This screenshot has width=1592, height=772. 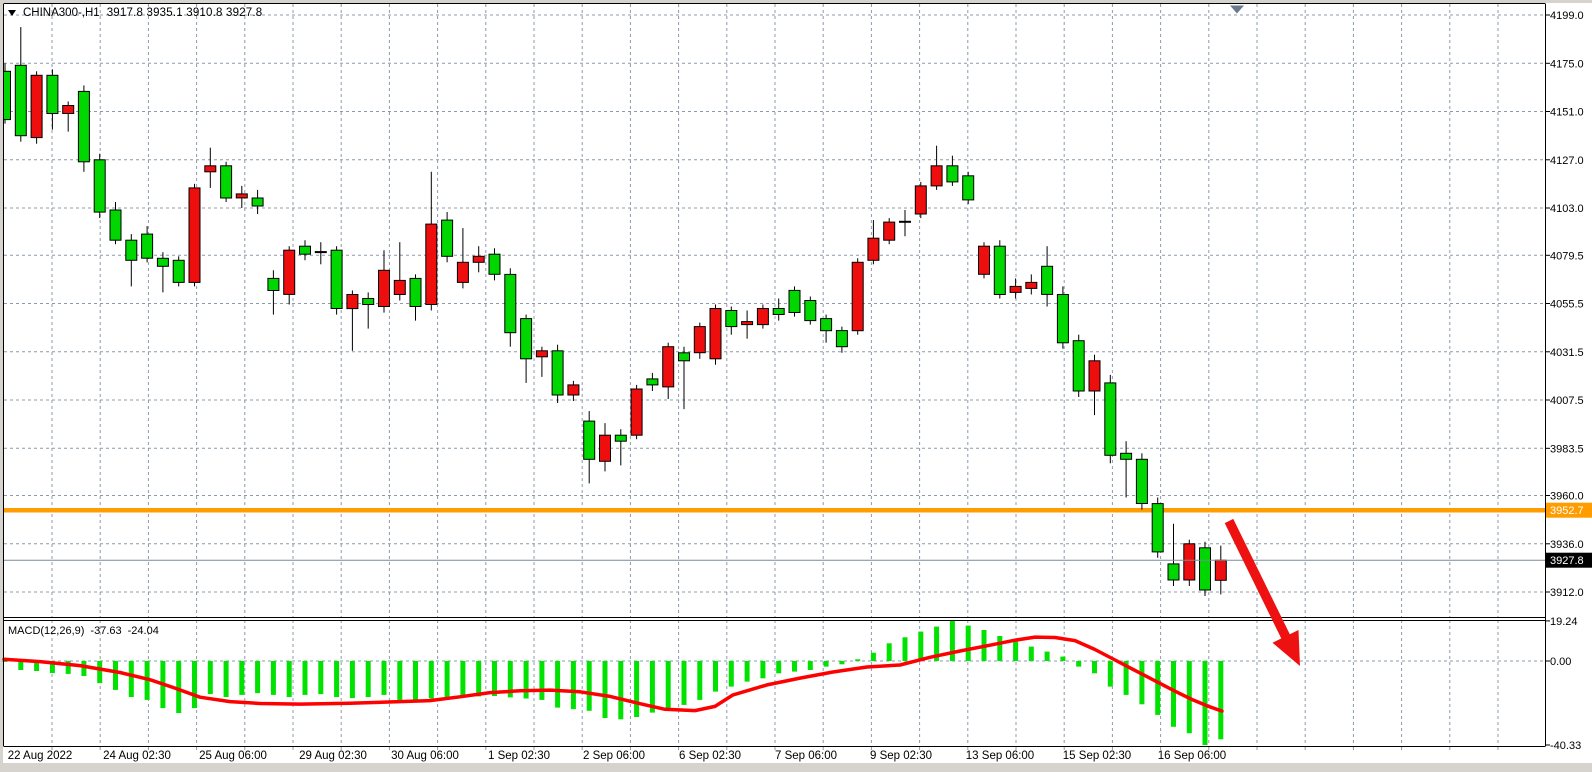 What do you see at coordinates (106, 631) in the screenshot?
I see `macd-main-value: -37.63` at bounding box center [106, 631].